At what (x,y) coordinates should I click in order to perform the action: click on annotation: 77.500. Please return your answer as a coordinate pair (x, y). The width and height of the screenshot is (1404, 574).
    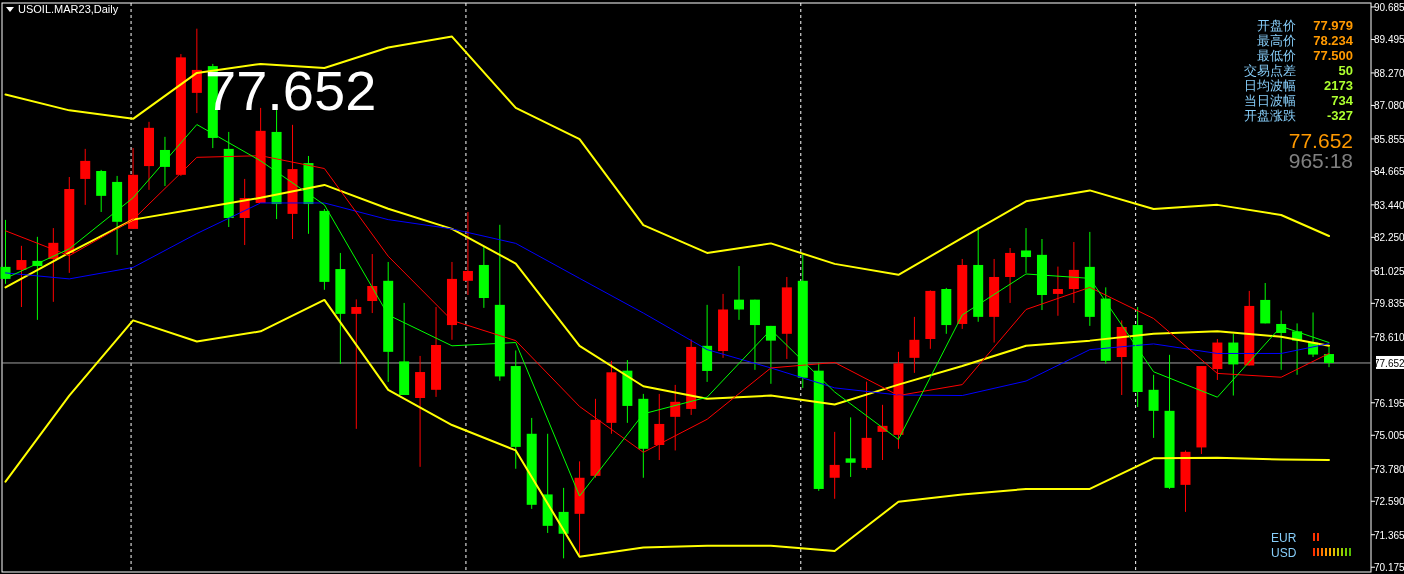
    Looking at the image, I should click on (1333, 55).